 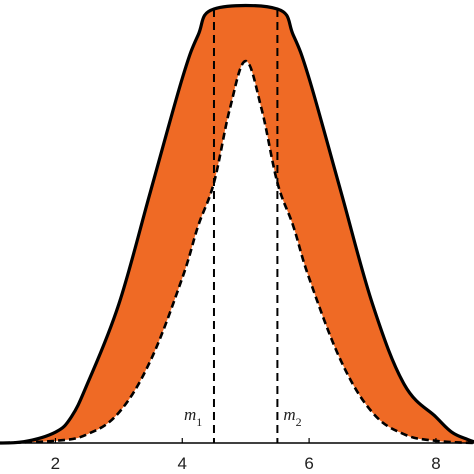 What do you see at coordinates (182, 463) in the screenshot?
I see `x-tick-label-4: 4` at bounding box center [182, 463].